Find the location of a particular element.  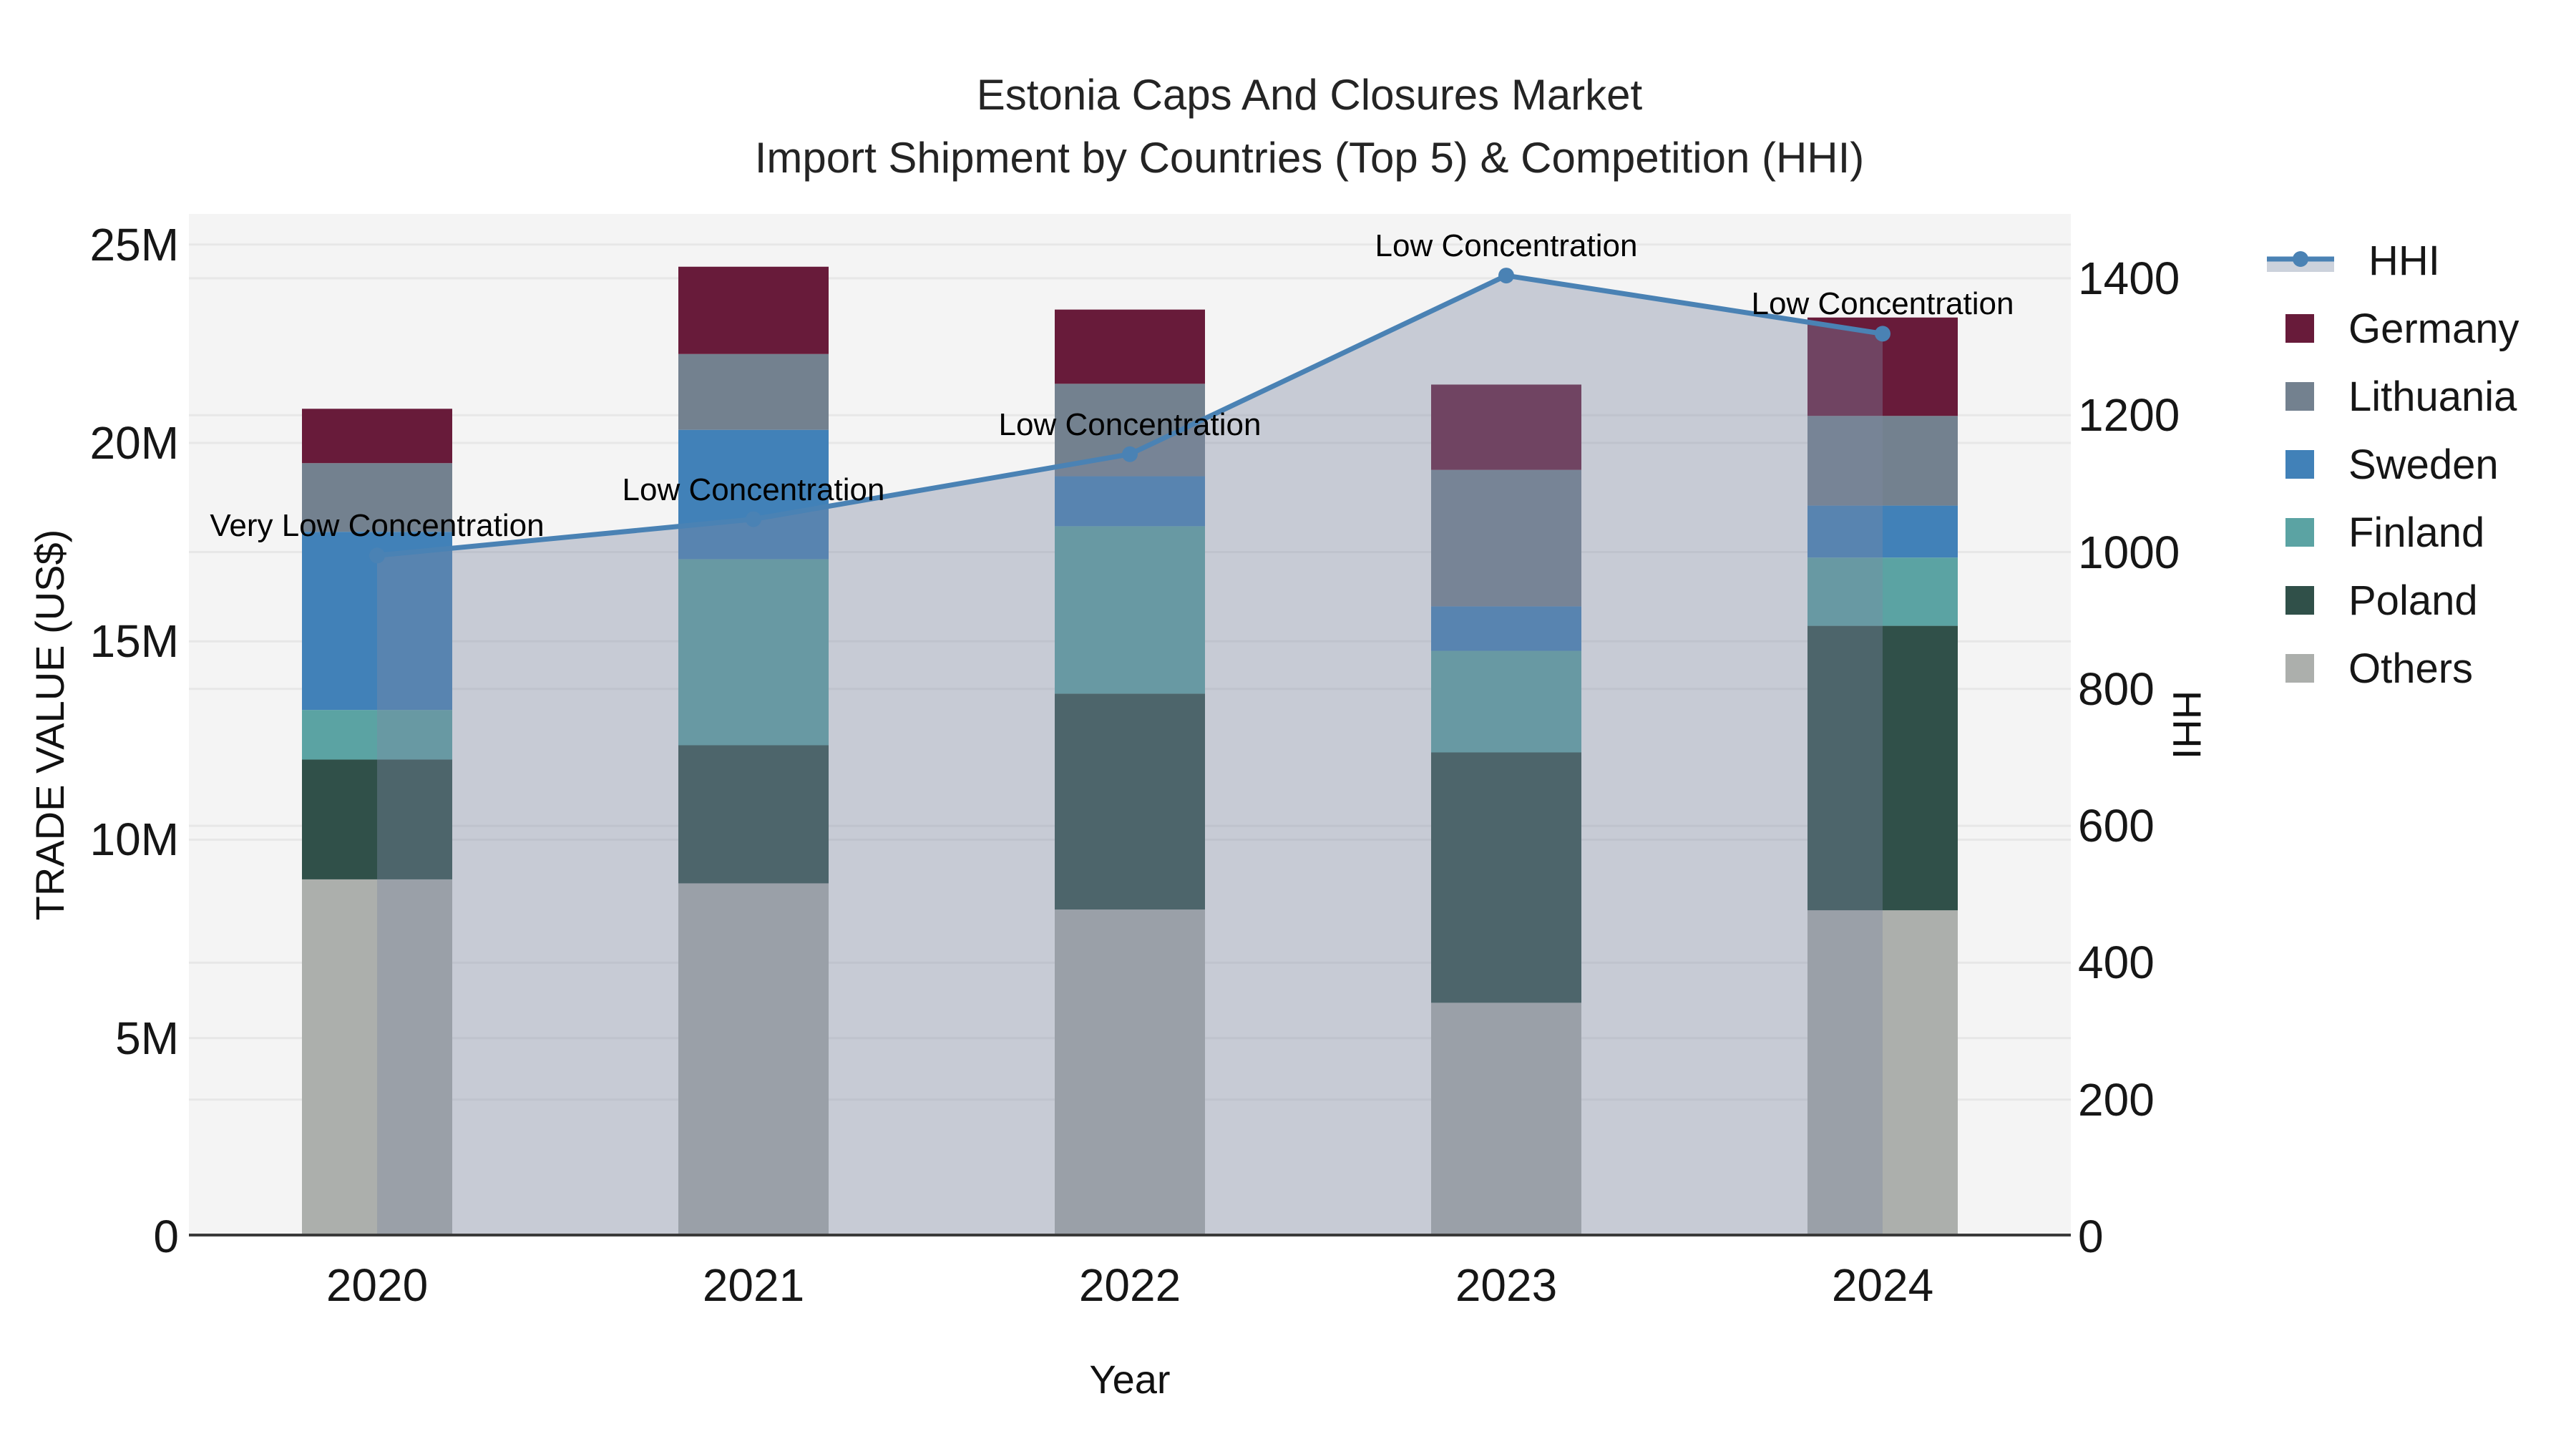

y-right-tick-label: 400 is located at coordinates (2116, 963).